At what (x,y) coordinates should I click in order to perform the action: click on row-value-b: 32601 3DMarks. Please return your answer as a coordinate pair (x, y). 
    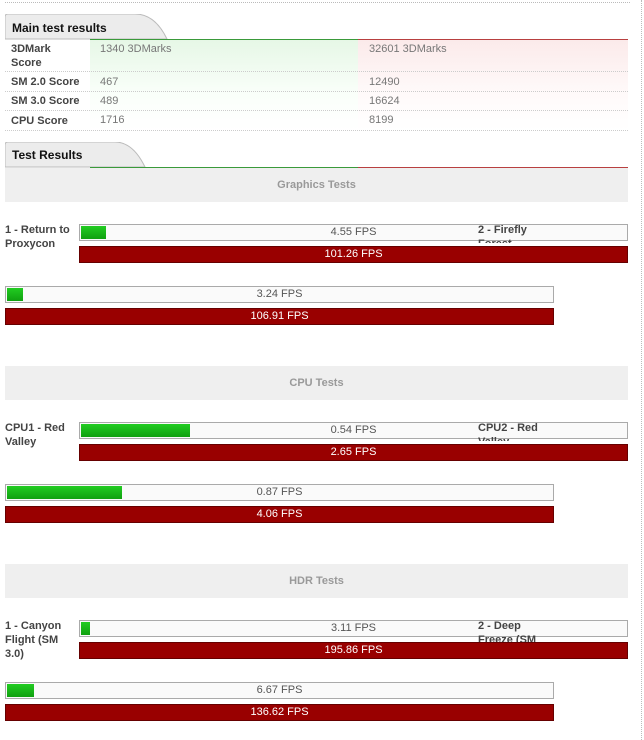
    Looking at the image, I should click on (408, 49).